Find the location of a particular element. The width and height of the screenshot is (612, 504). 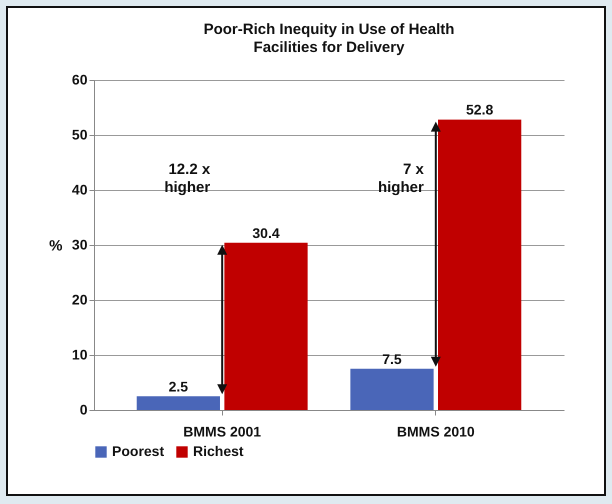

data-label: 2.5 is located at coordinates (178, 386).